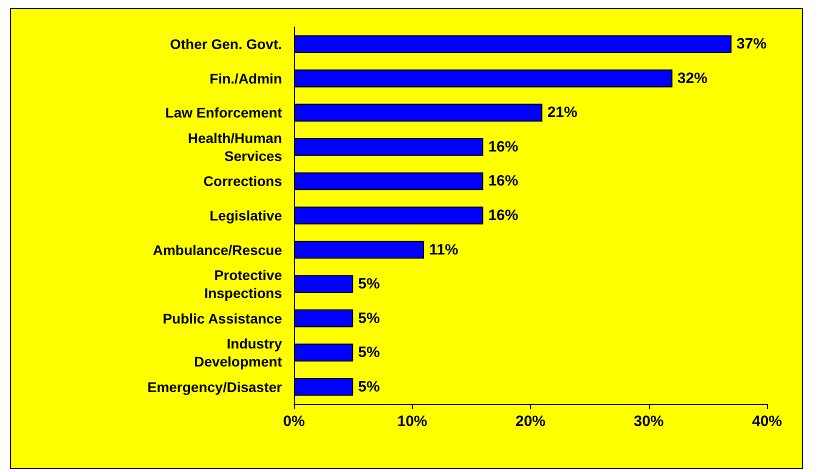  What do you see at coordinates (223, 112) in the screenshot?
I see `y-tick-label: Law Enforcement` at bounding box center [223, 112].